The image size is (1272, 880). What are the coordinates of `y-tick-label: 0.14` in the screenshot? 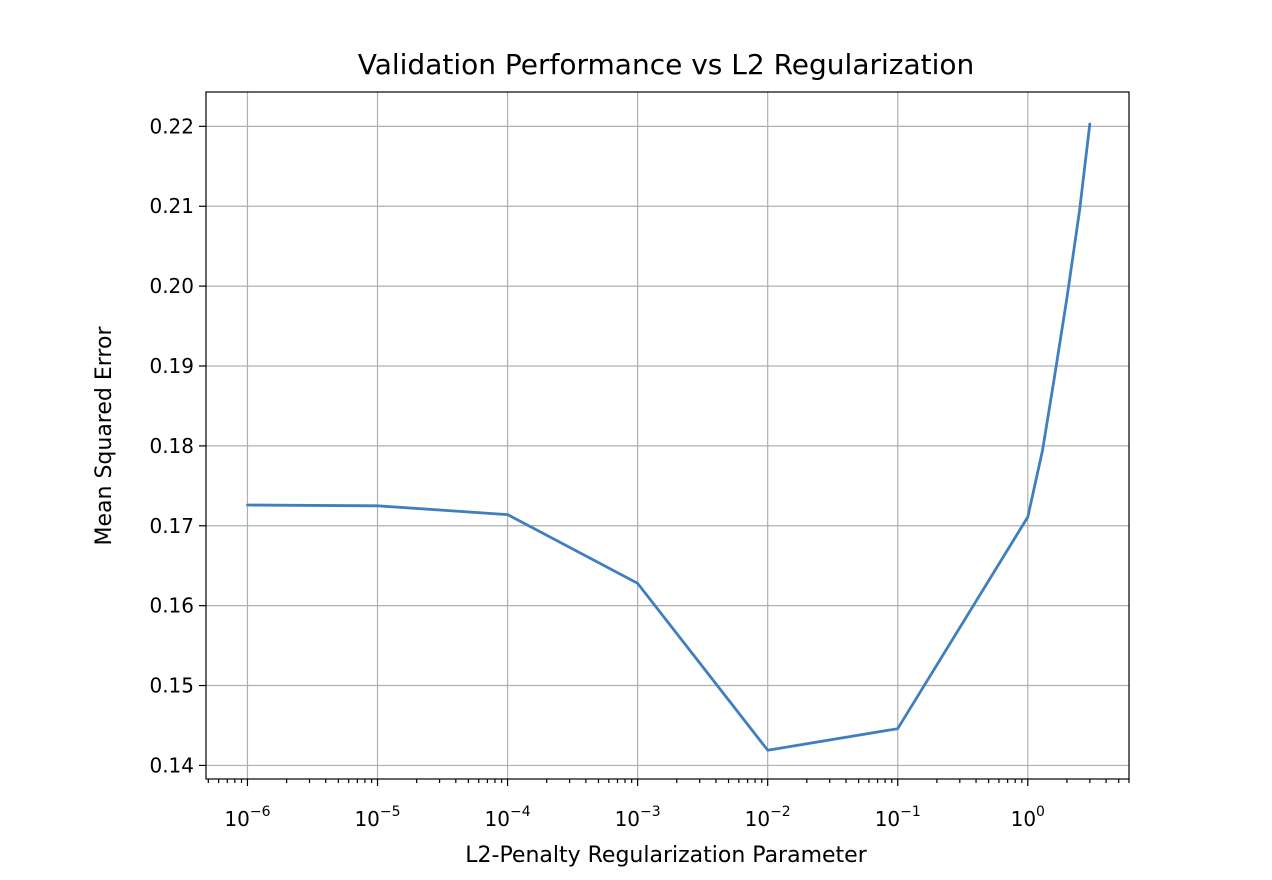 It's located at (171, 765).